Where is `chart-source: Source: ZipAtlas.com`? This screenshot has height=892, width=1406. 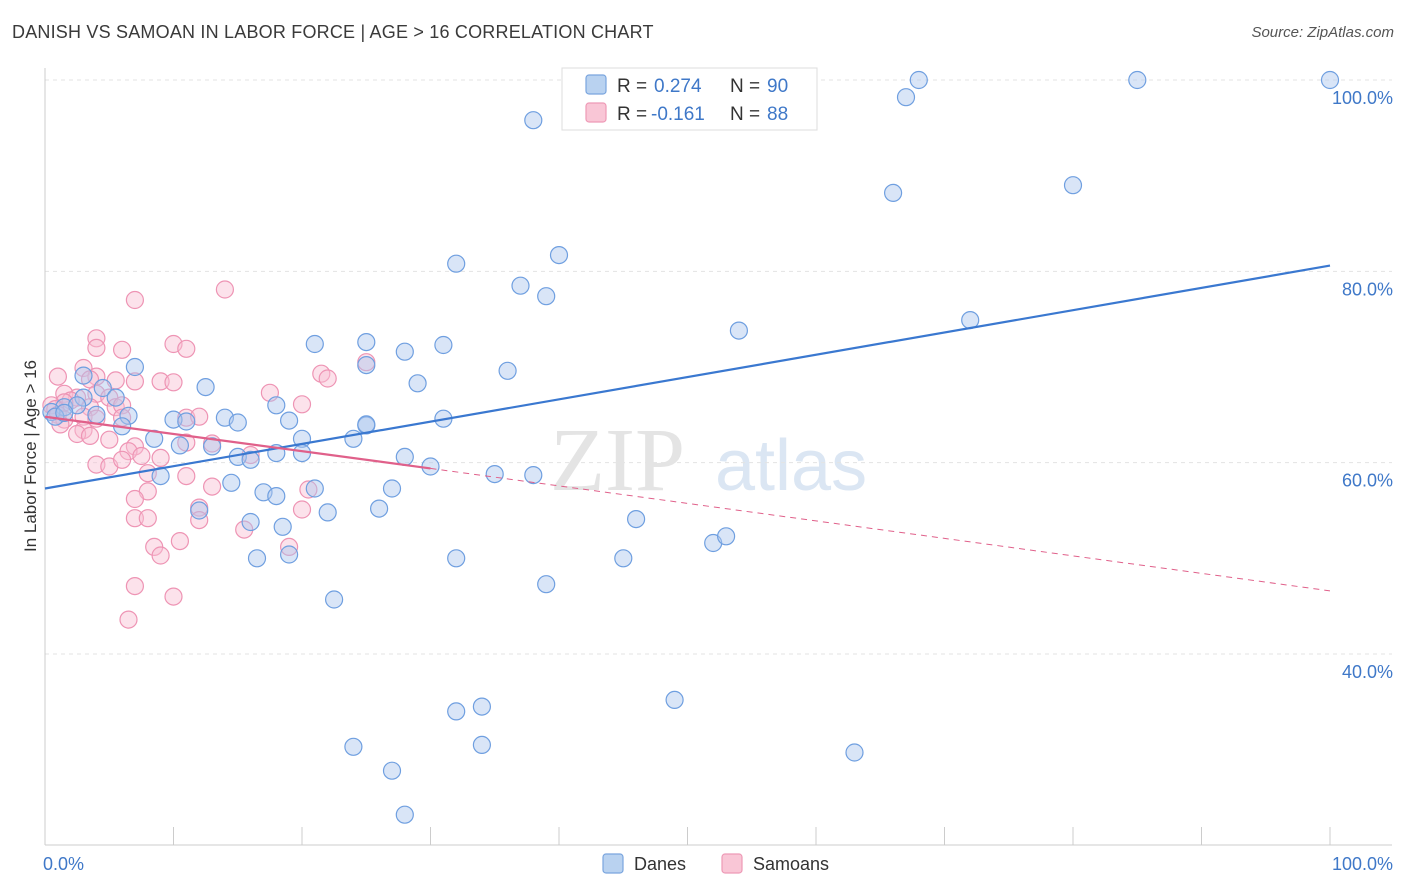
chart-source: Source: ZipAtlas.com is located at coordinates (1322, 32).